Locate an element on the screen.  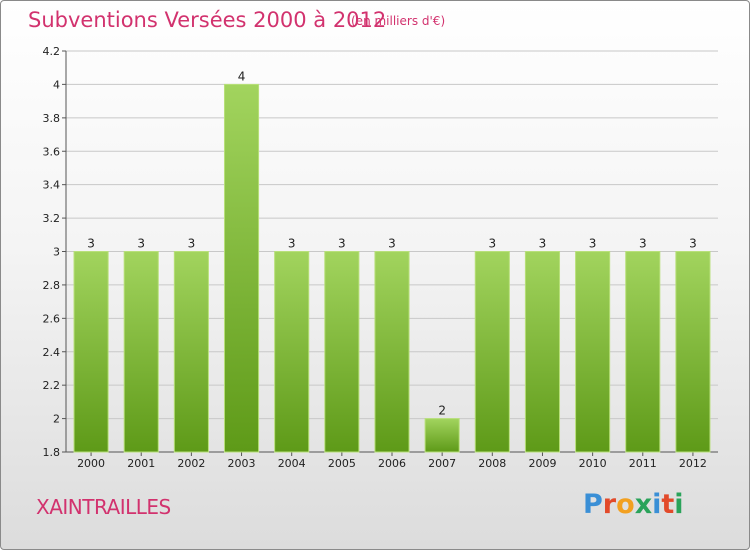
y-tick-label: 3.8 is located at coordinates (52, 118).